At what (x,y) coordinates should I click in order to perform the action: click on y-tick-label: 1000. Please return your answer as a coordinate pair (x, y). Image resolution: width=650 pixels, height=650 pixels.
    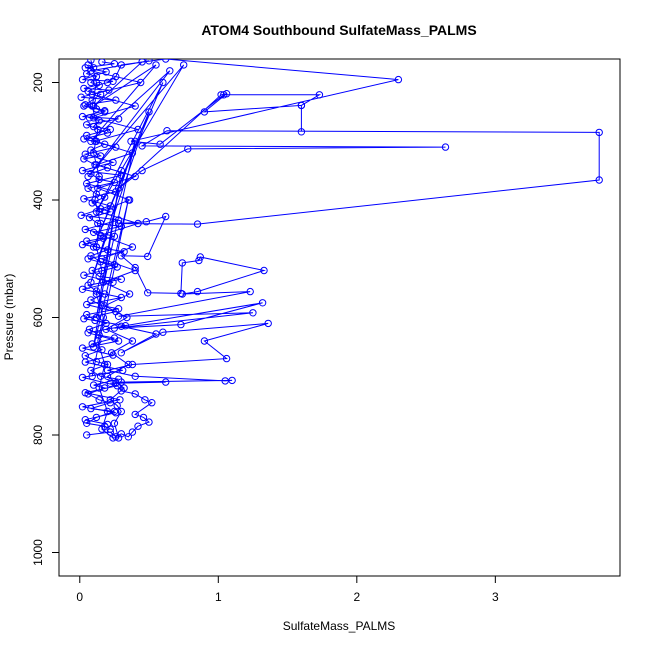
    Looking at the image, I should click on (38, 552).